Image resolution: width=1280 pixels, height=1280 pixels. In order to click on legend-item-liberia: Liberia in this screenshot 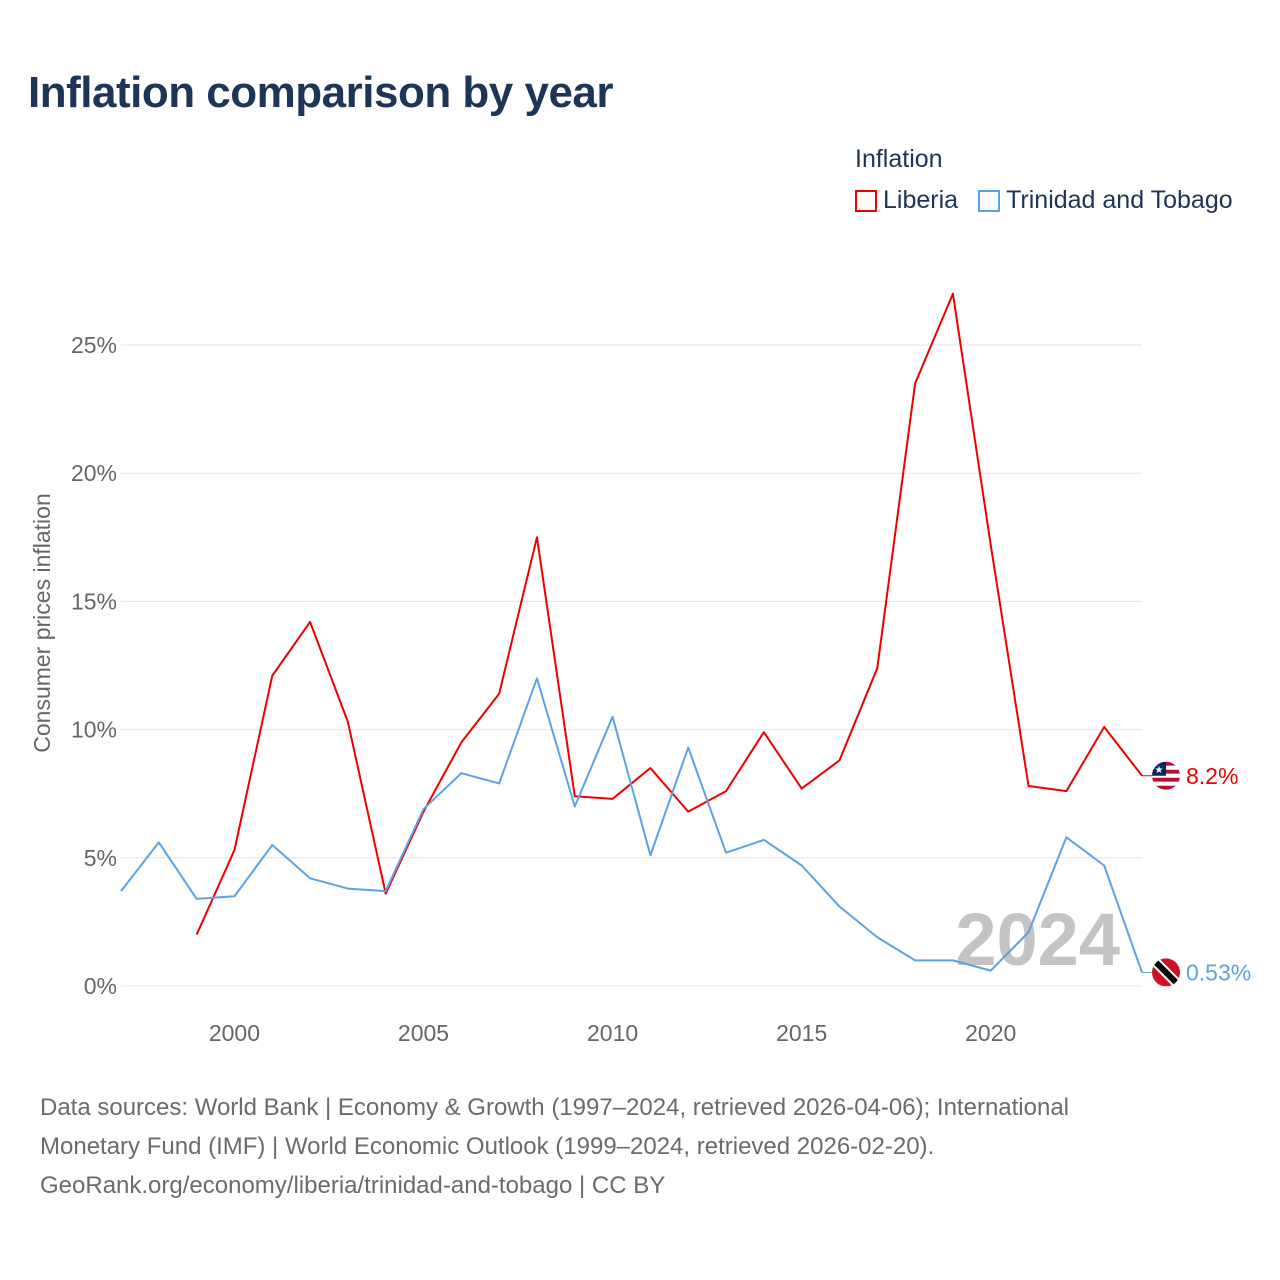, I will do `click(906, 200)`.